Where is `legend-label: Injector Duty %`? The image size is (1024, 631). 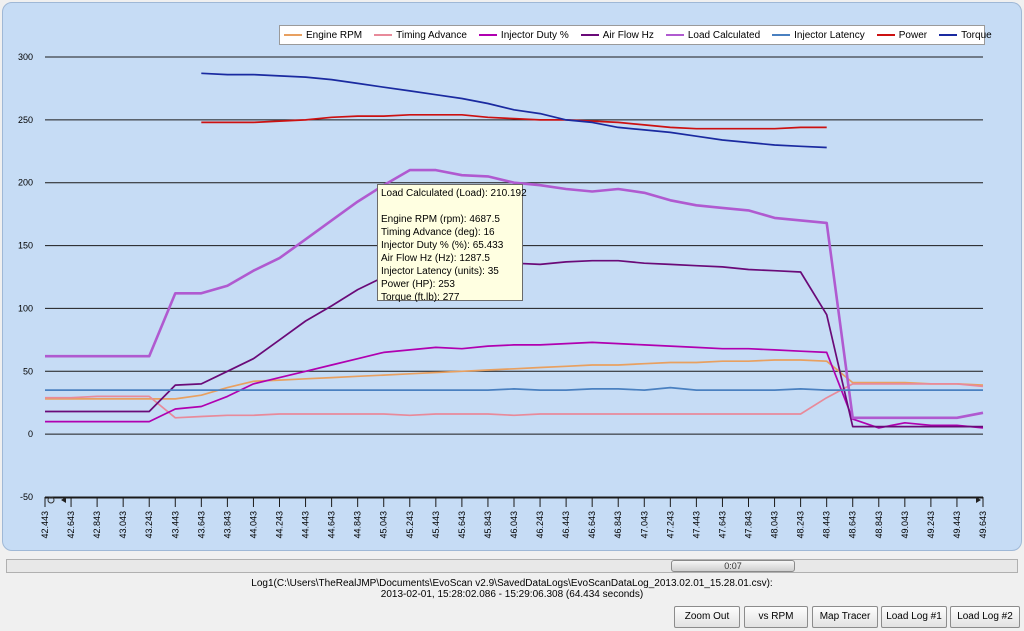 legend-label: Injector Duty % is located at coordinates (534, 35).